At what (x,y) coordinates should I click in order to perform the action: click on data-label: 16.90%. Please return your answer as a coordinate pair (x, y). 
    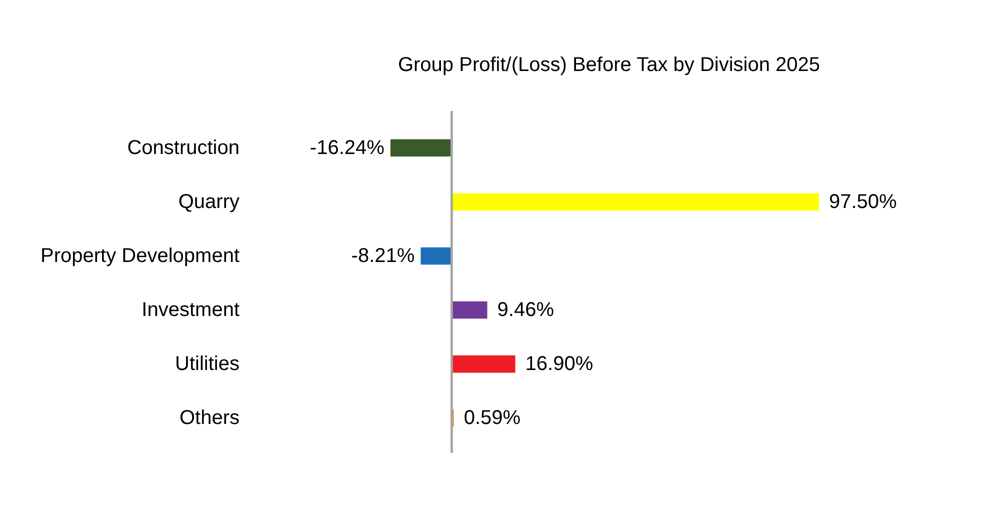
    Looking at the image, I should click on (559, 364).